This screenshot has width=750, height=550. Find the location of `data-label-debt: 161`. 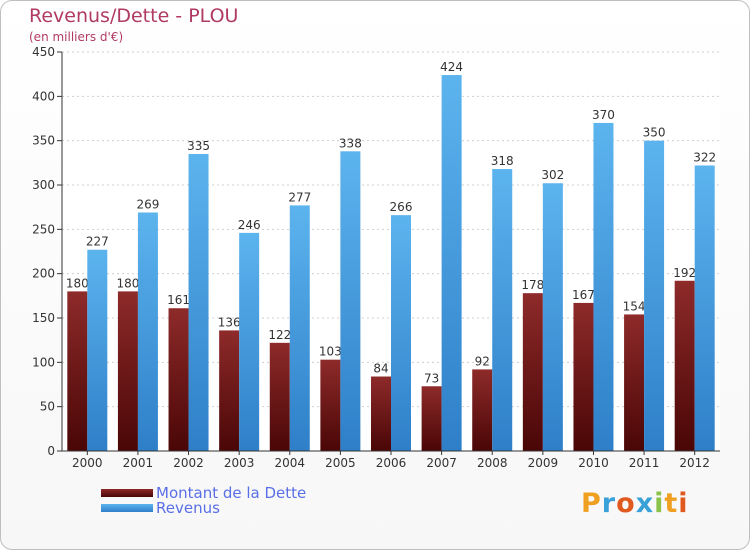

data-label-debt: 161 is located at coordinates (178, 300).